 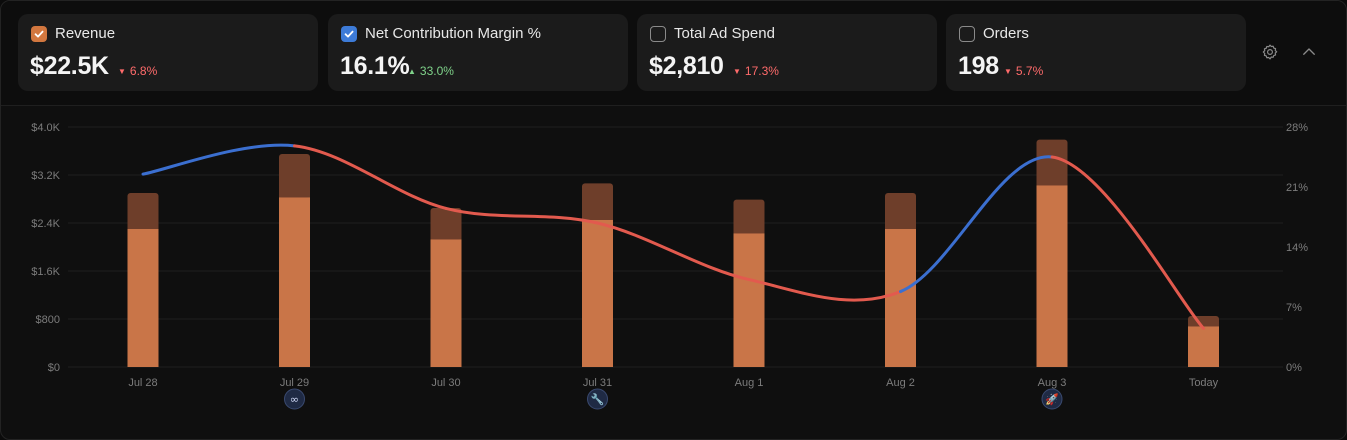 What do you see at coordinates (436, 71) in the screenshot?
I see `delta-value: 33.0%` at bounding box center [436, 71].